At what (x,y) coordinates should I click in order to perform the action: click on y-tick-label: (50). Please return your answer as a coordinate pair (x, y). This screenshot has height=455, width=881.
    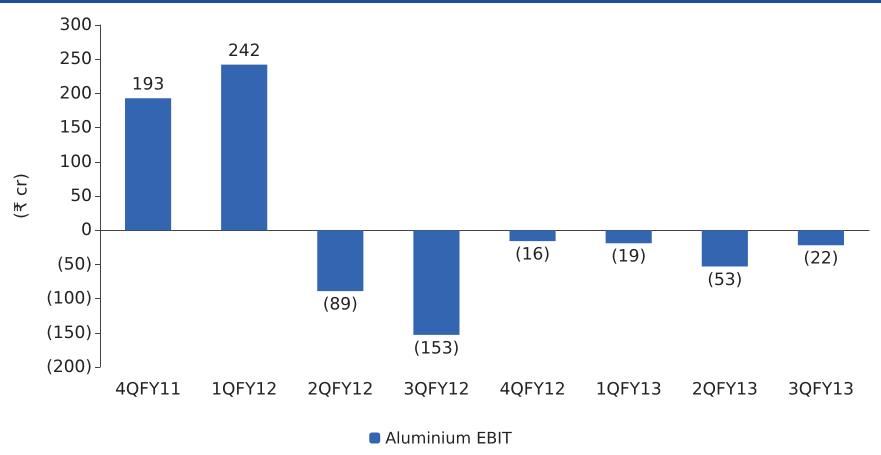
    Looking at the image, I should click on (74, 264).